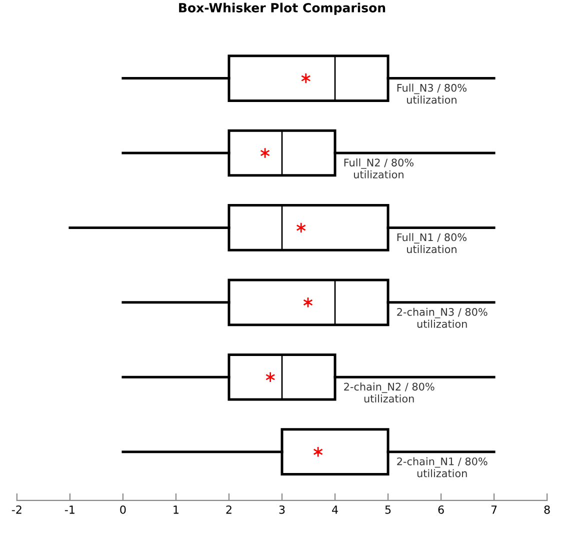 The image size is (564, 556). I want to click on x-tick-label: 0, so click(123, 509).